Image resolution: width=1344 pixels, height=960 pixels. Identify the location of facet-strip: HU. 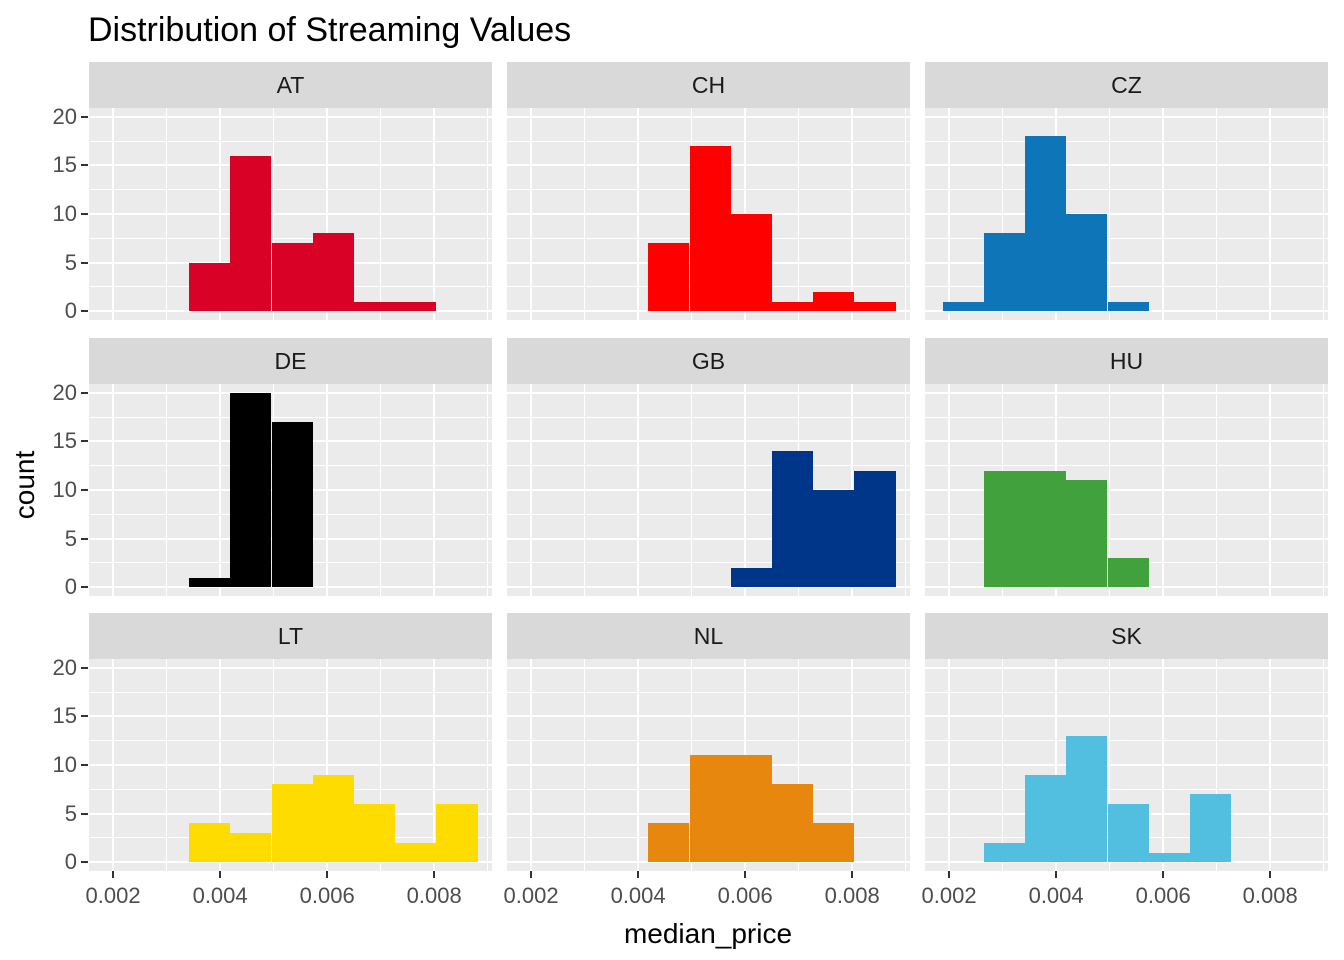
(1126, 361).